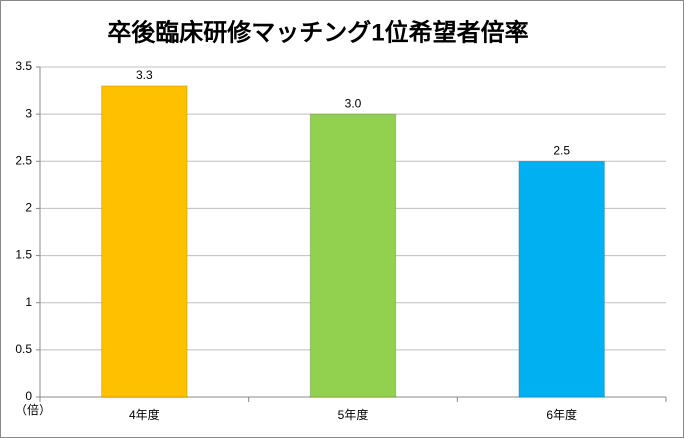 The height and width of the screenshot is (438, 684). Describe the element at coordinates (144, 75) in the screenshot. I see `value-label: 3.3` at that location.